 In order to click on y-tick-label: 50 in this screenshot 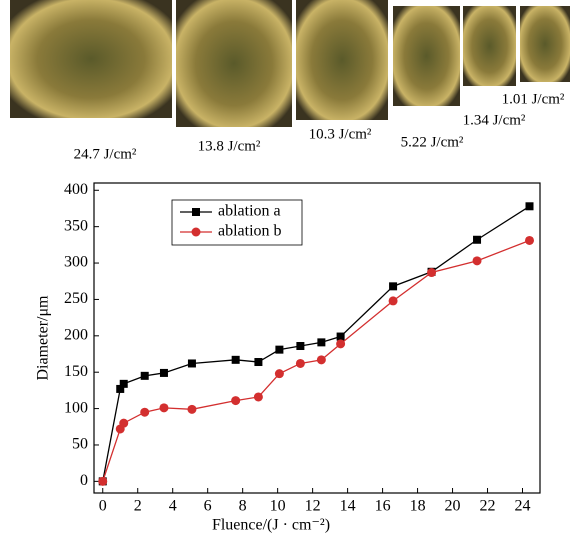, I will do `click(80, 444)`.